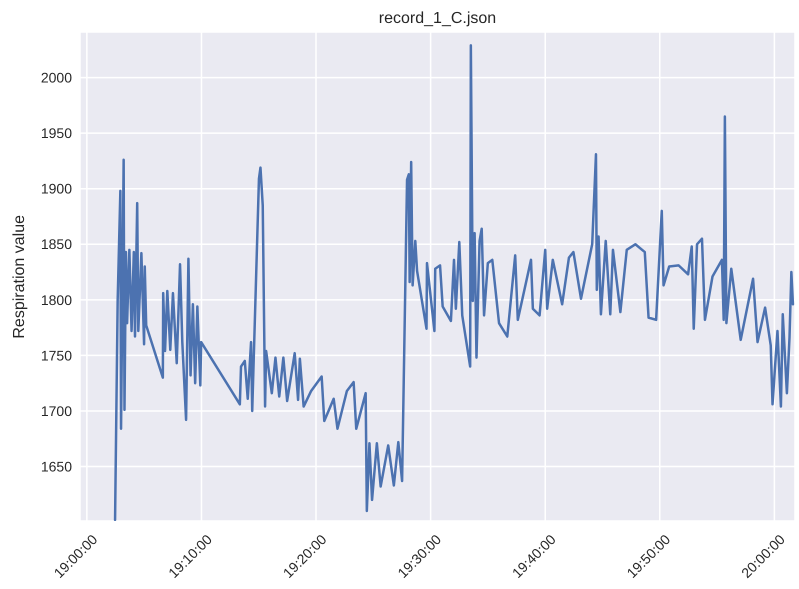 The image size is (799, 589). What do you see at coordinates (19, 276) in the screenshot?
I see `y-axis-title: Respiration value` at bounding box center [19, 276].